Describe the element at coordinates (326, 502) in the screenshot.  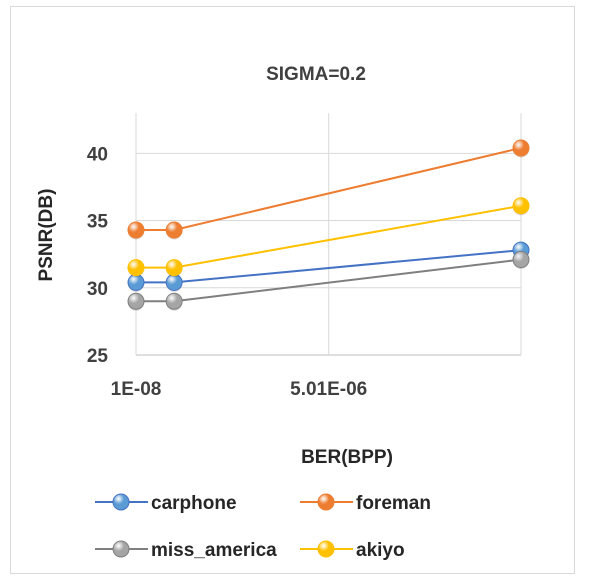
I see `legend-marker-foreman` at that location.